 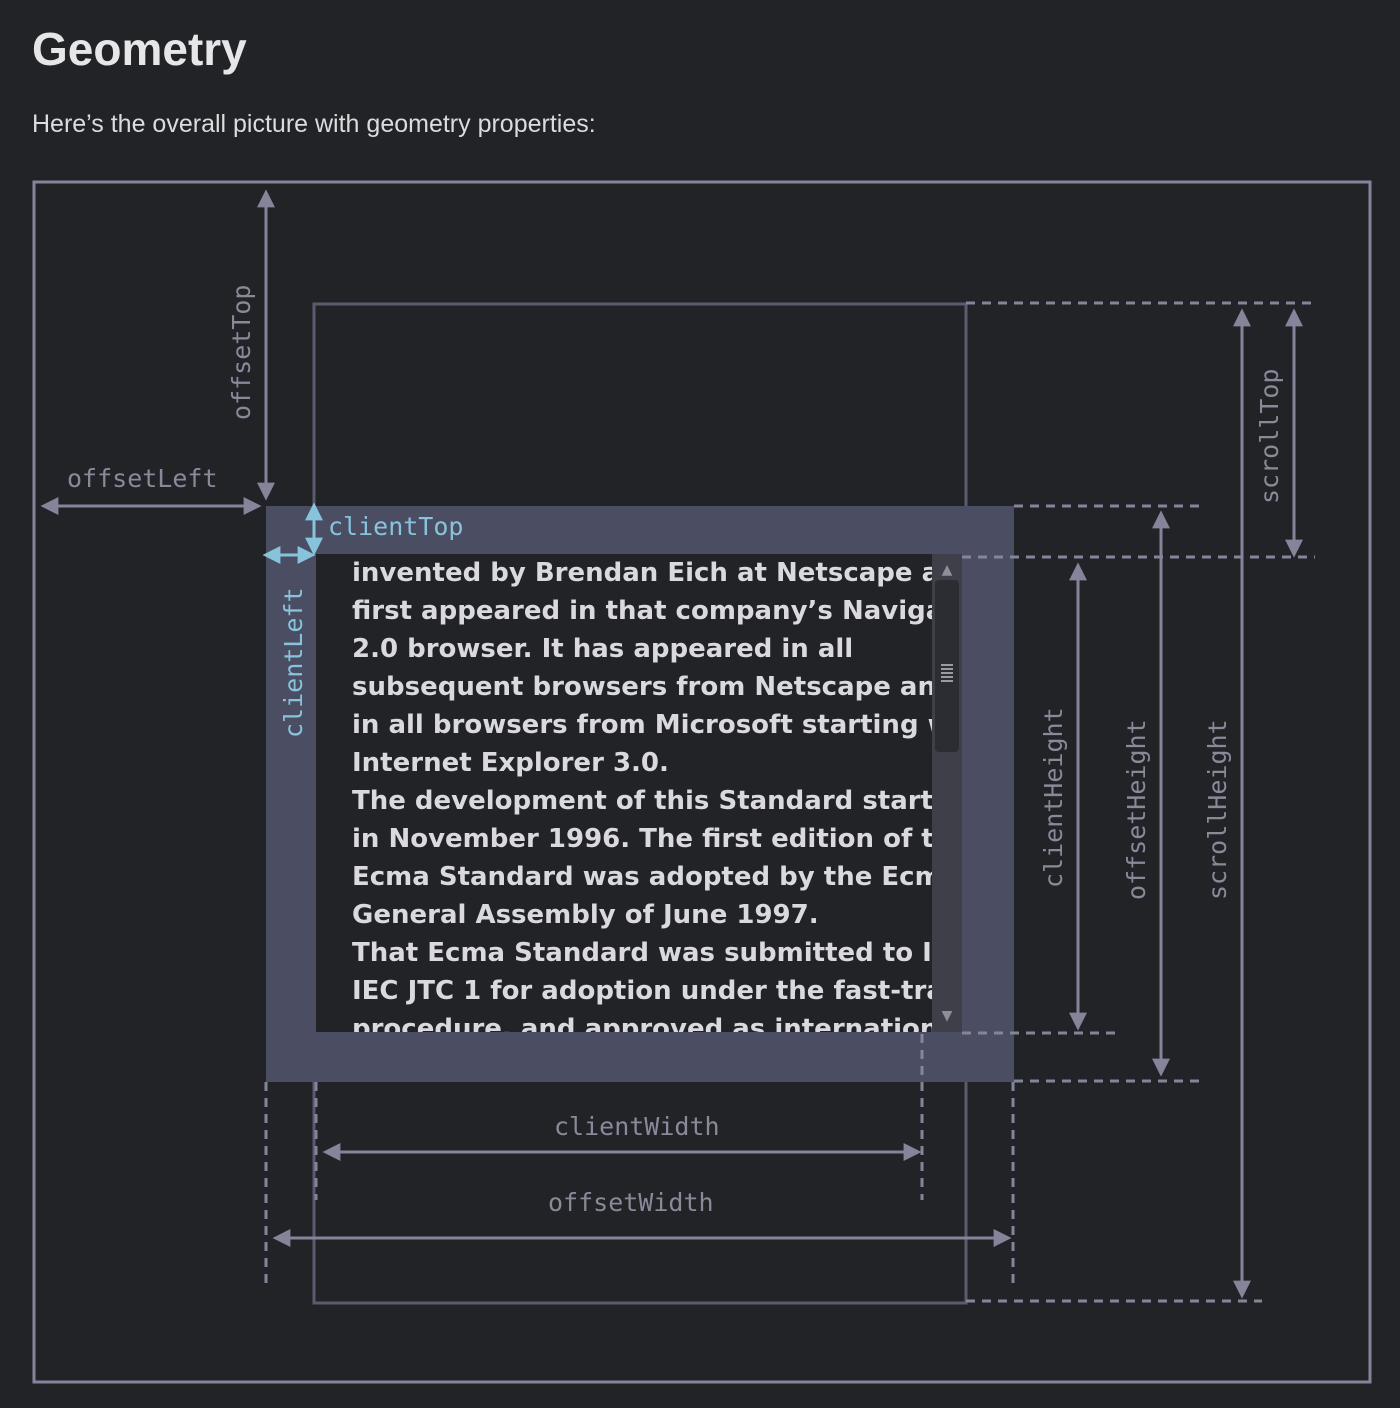 What do you see at coordinates (293, 662) in the screenshot?
I see `client-left-label: clientLeft` at bounding box center [293, 662].